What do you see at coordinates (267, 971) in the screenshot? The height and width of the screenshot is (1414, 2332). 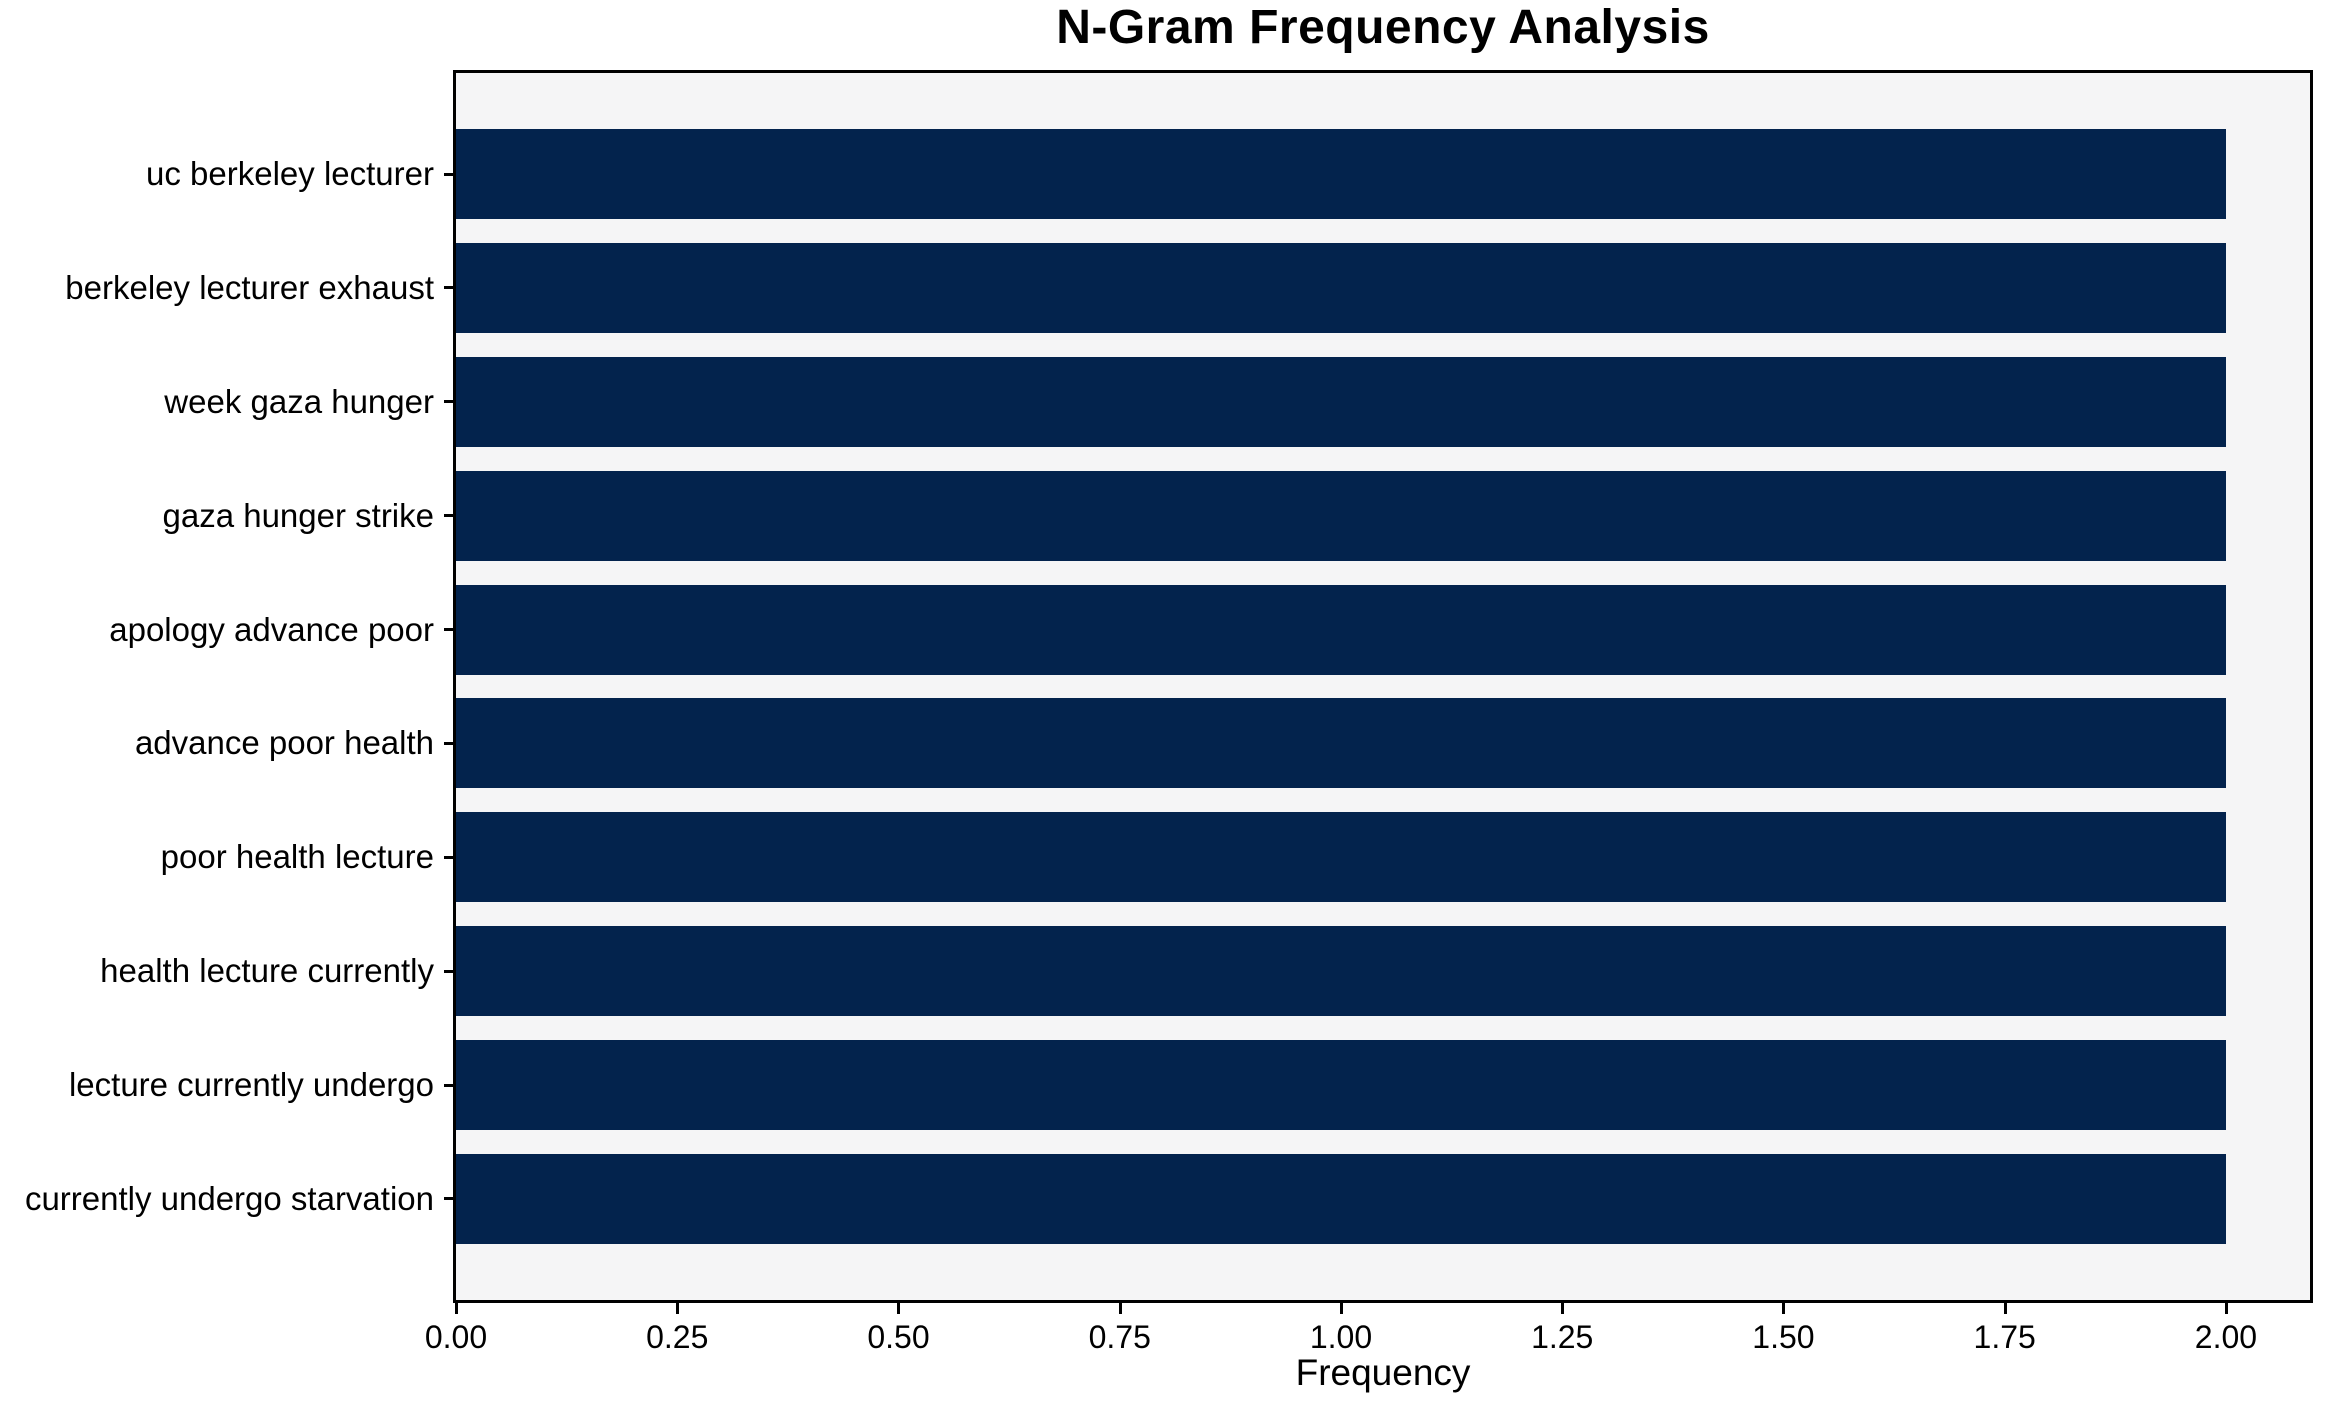 I see `y-tick-label: health lecture currently` at bounding box center [267, 971].